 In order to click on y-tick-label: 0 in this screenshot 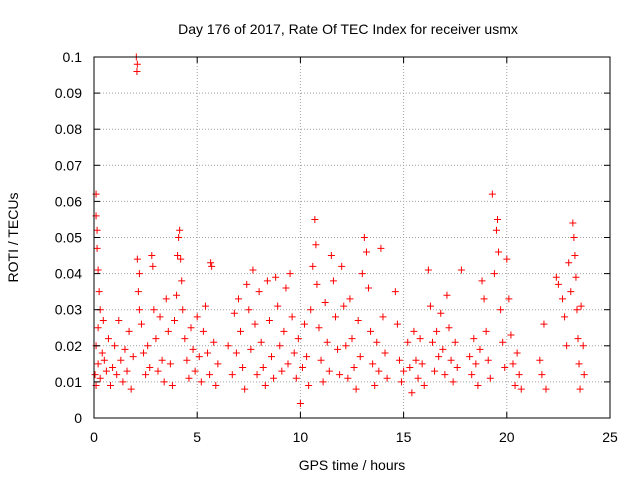, I will do `click(78, 418)`.